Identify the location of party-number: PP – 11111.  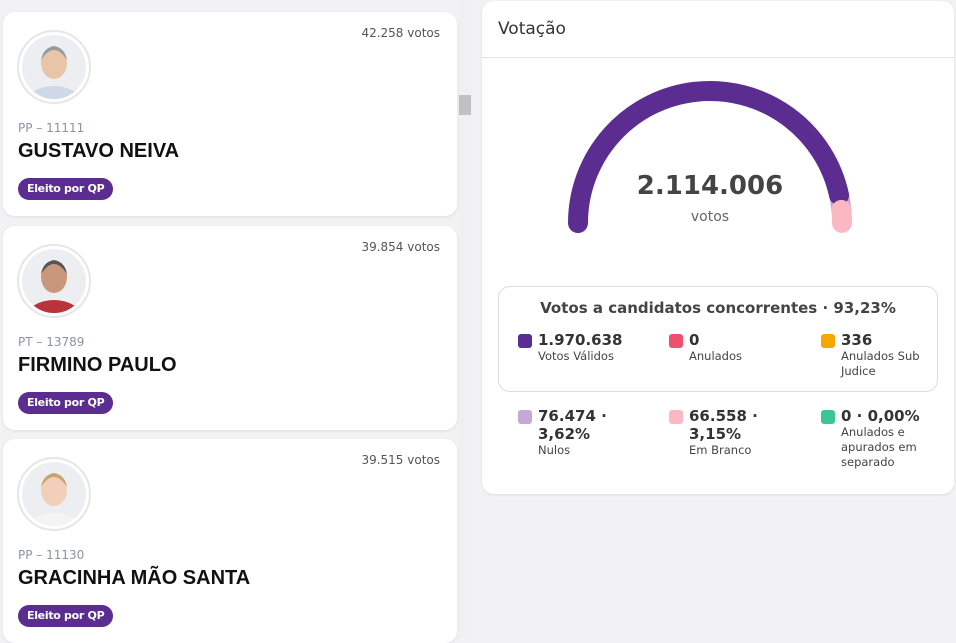
(51, 128).